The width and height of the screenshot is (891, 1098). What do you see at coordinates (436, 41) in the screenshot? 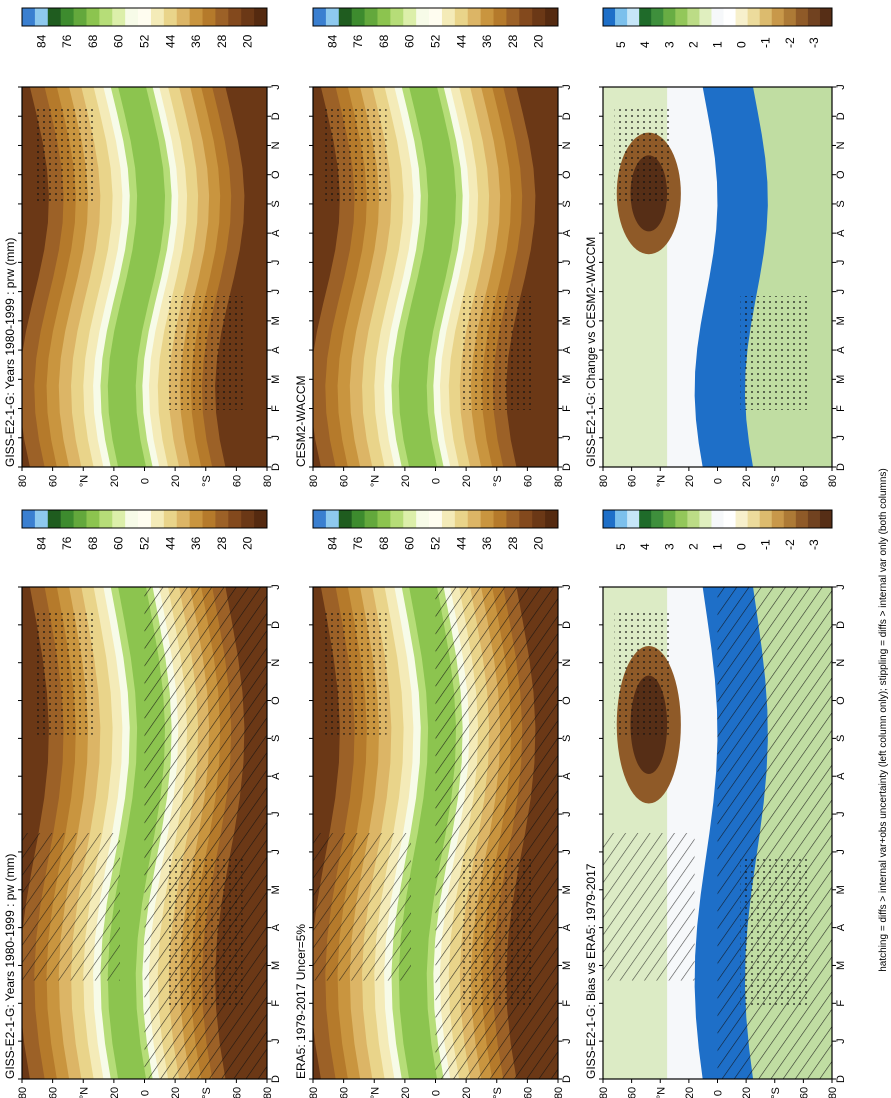
I see `colorbar-label: 52` at bounding box center [436, 41].